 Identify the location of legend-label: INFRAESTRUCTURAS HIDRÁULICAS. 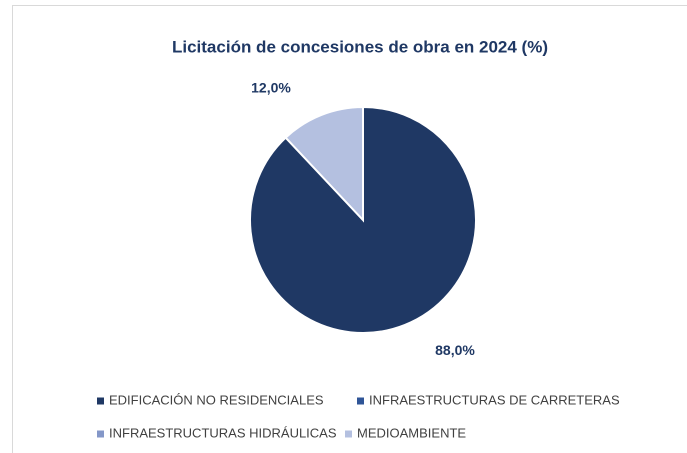
(223, 432).